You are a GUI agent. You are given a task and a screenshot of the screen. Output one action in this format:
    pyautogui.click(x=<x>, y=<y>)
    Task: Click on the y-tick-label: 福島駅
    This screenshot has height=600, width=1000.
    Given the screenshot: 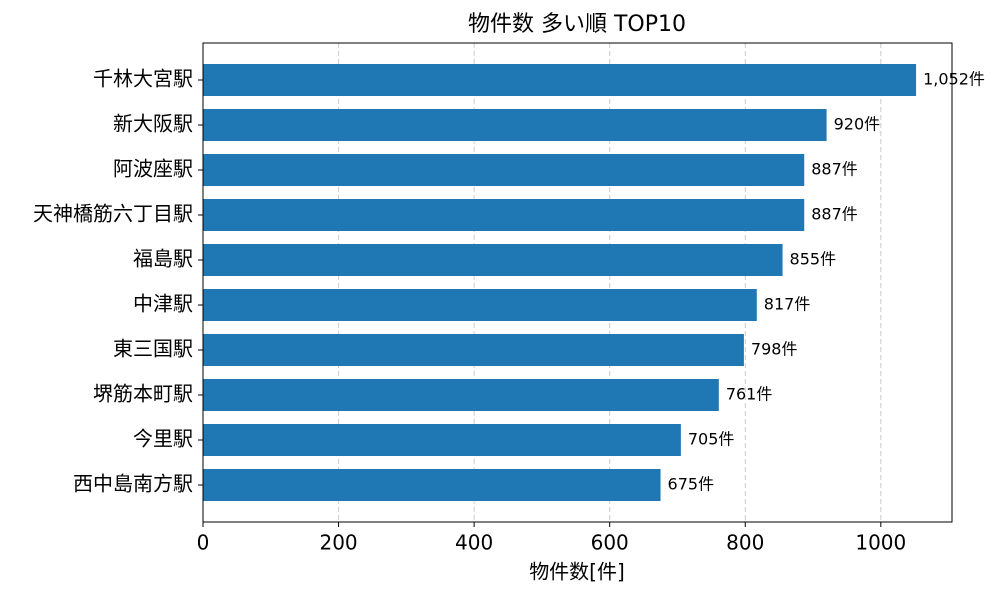 What is the action you would take?
    pyautogui.click(x=163, y=259)
    